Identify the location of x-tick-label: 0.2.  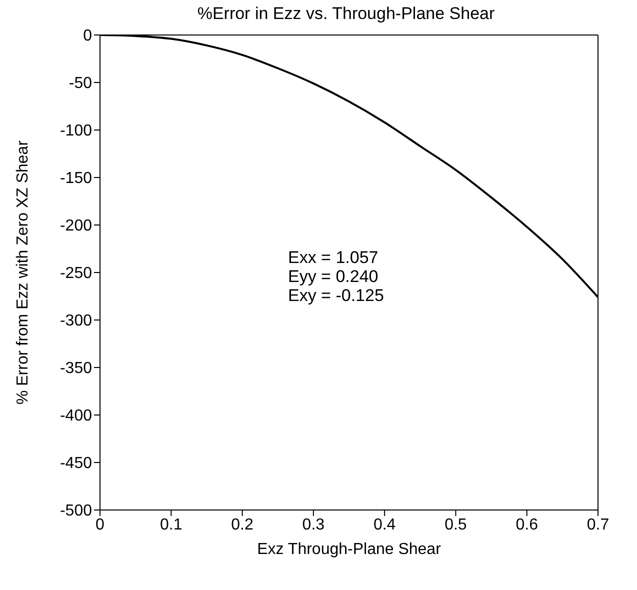
(242, 525).